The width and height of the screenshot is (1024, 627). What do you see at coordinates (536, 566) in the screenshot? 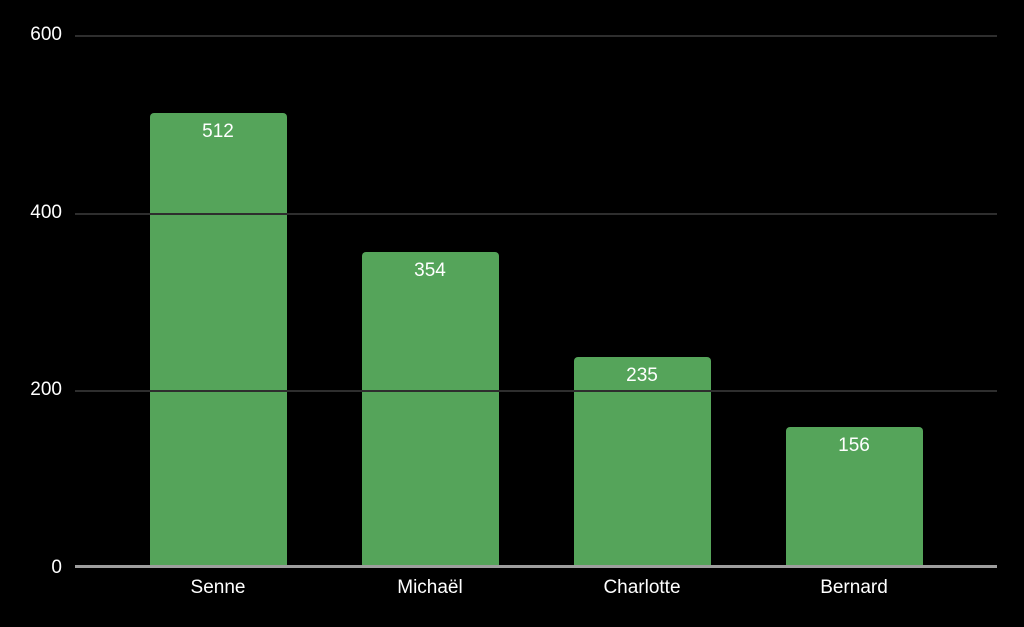
I see `x-axis-baseline` at bounding box center [536, 566].